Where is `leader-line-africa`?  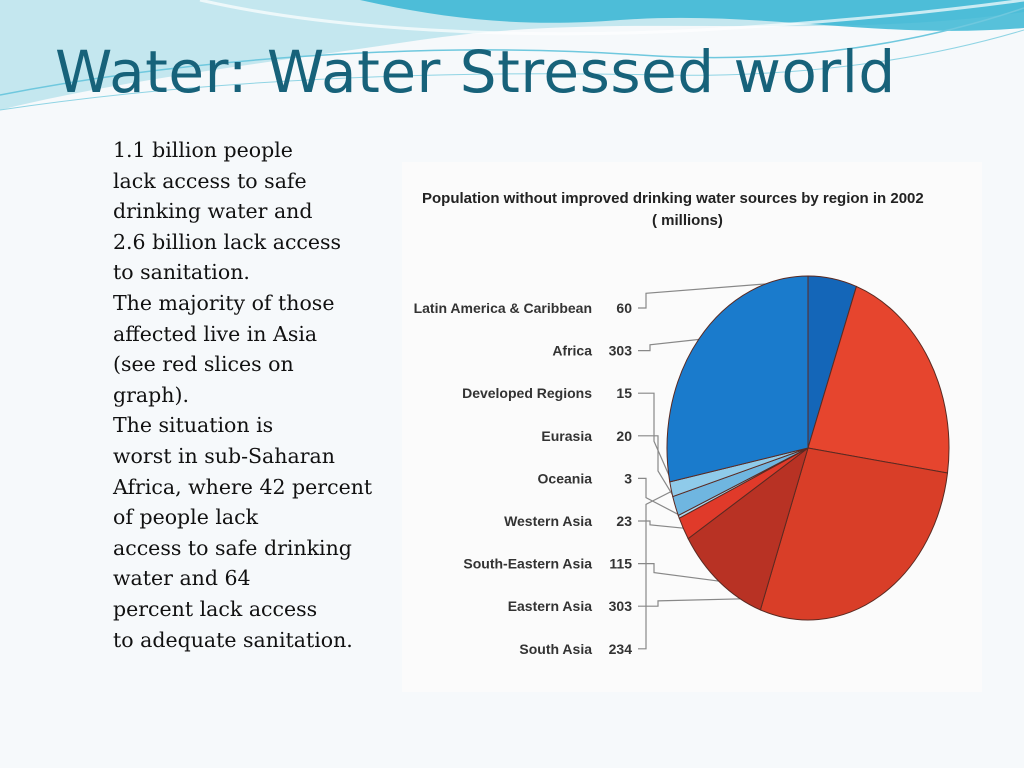 leader-line-africa is located at coordinates (670, 345).